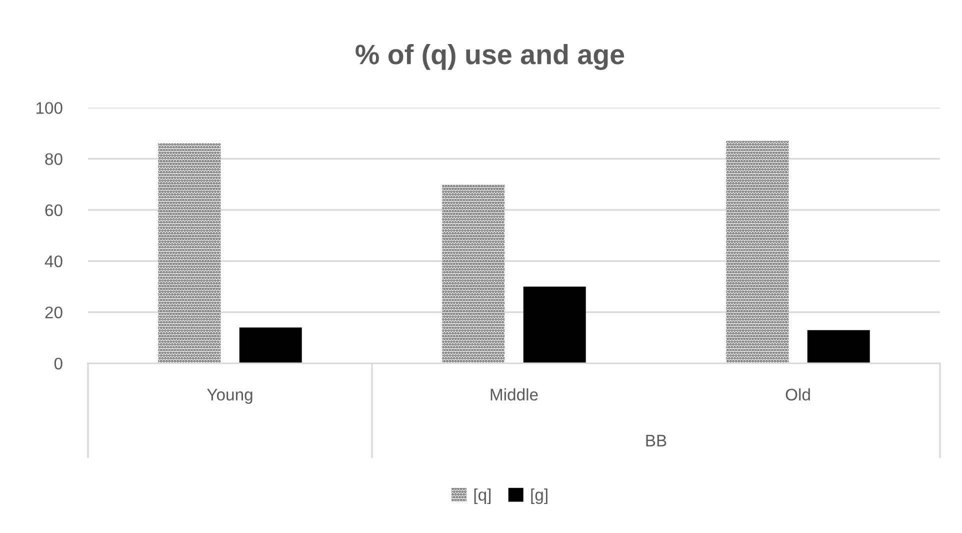 This screenshot has width=962, height=533. What do you see at coordinates (53, 261) in the screenshot?
I see `y-tick-label: 40` at bounding box center [53, 261].